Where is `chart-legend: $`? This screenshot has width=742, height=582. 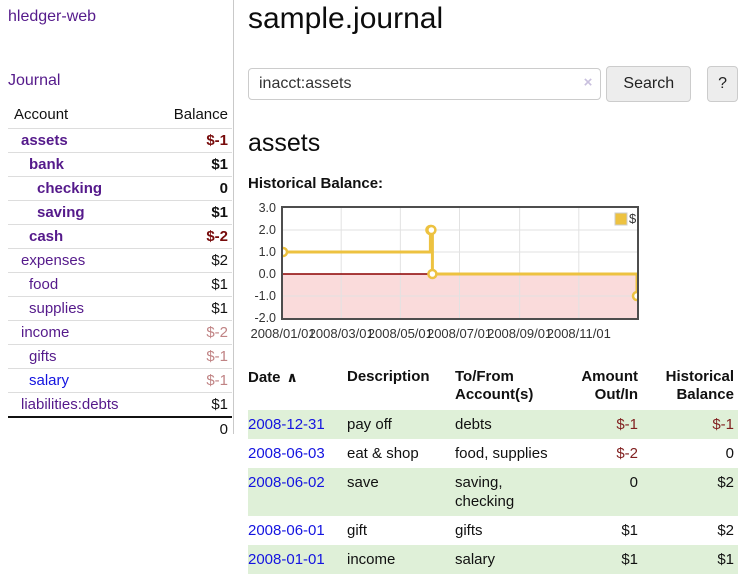 chart-legend: $ is located at coordinates (625, 218).